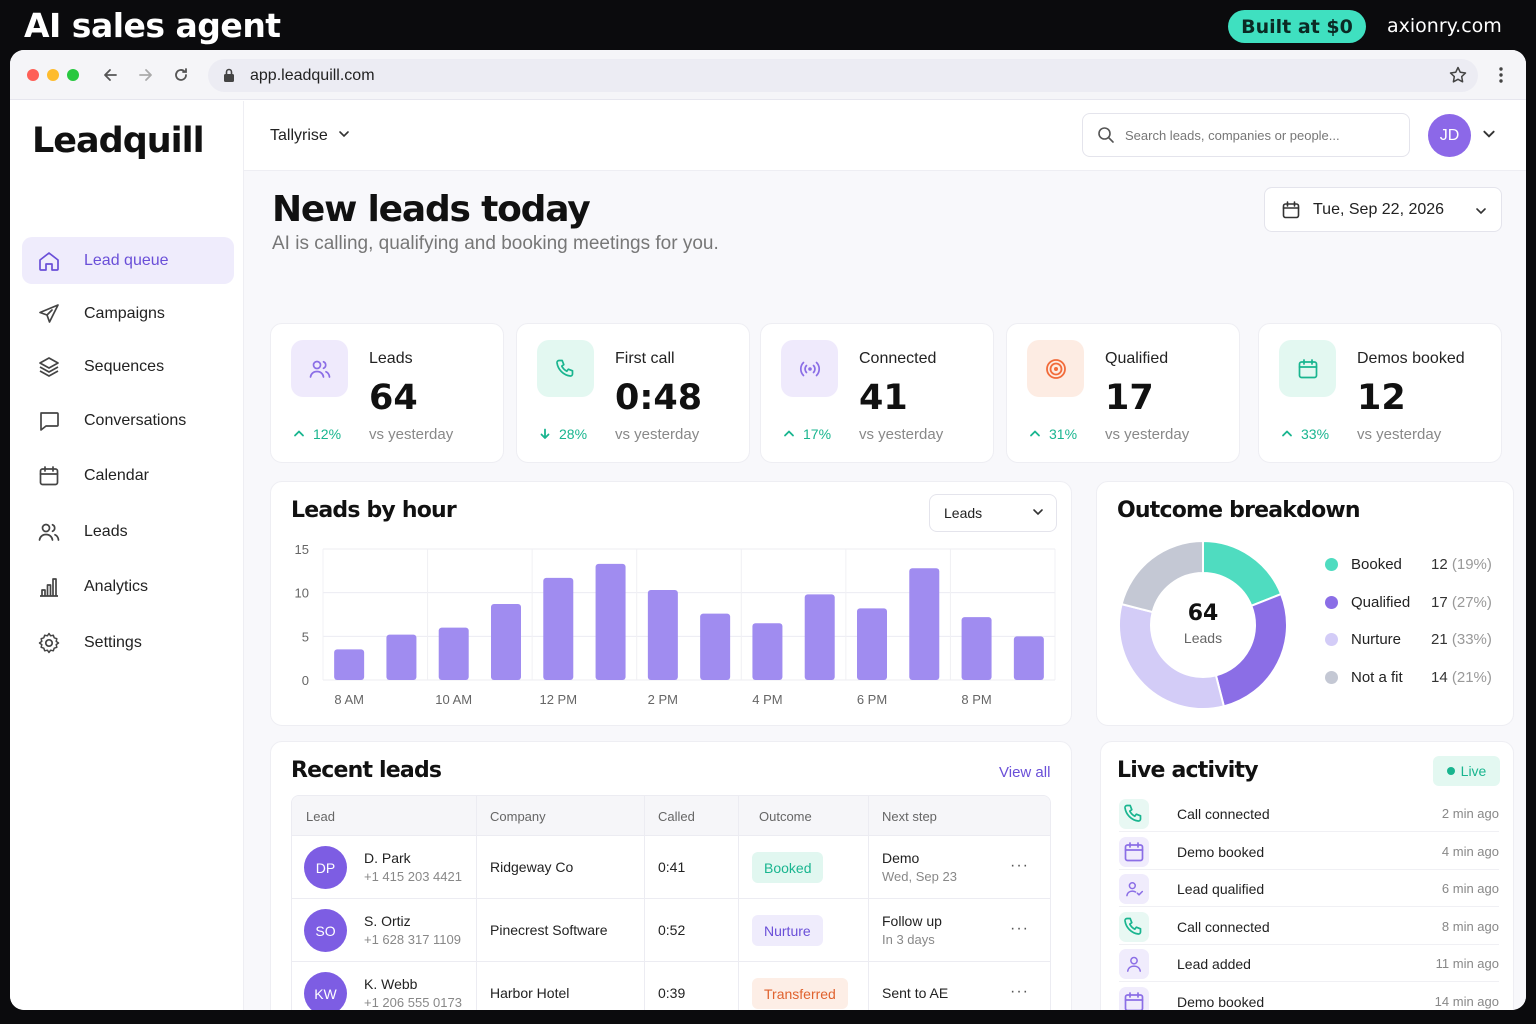 The image size is (1536, 1024). I want to click on url-text: app.leadquill.com, so click(312, 75).